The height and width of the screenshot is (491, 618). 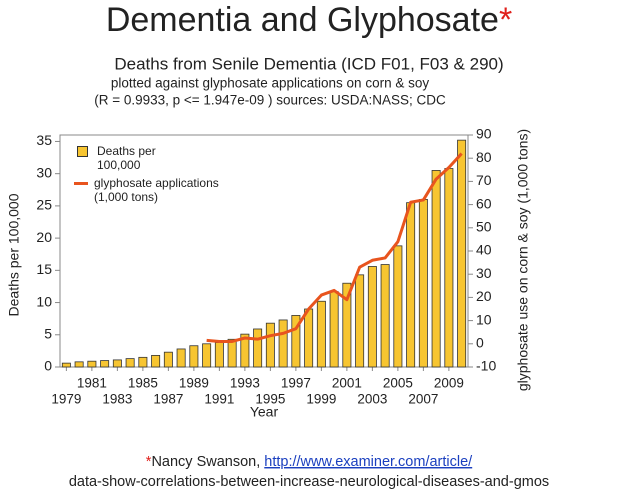 What do you see at coordinates (505, 20) in the screenshot?
I see `title-marker: *` at bounding box center [505, 20].